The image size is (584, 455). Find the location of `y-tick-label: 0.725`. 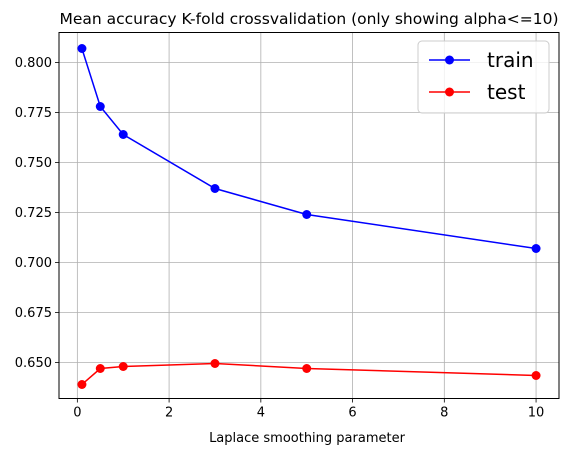

y-tick-label: 0.725 is located at coordinates (33, 213).